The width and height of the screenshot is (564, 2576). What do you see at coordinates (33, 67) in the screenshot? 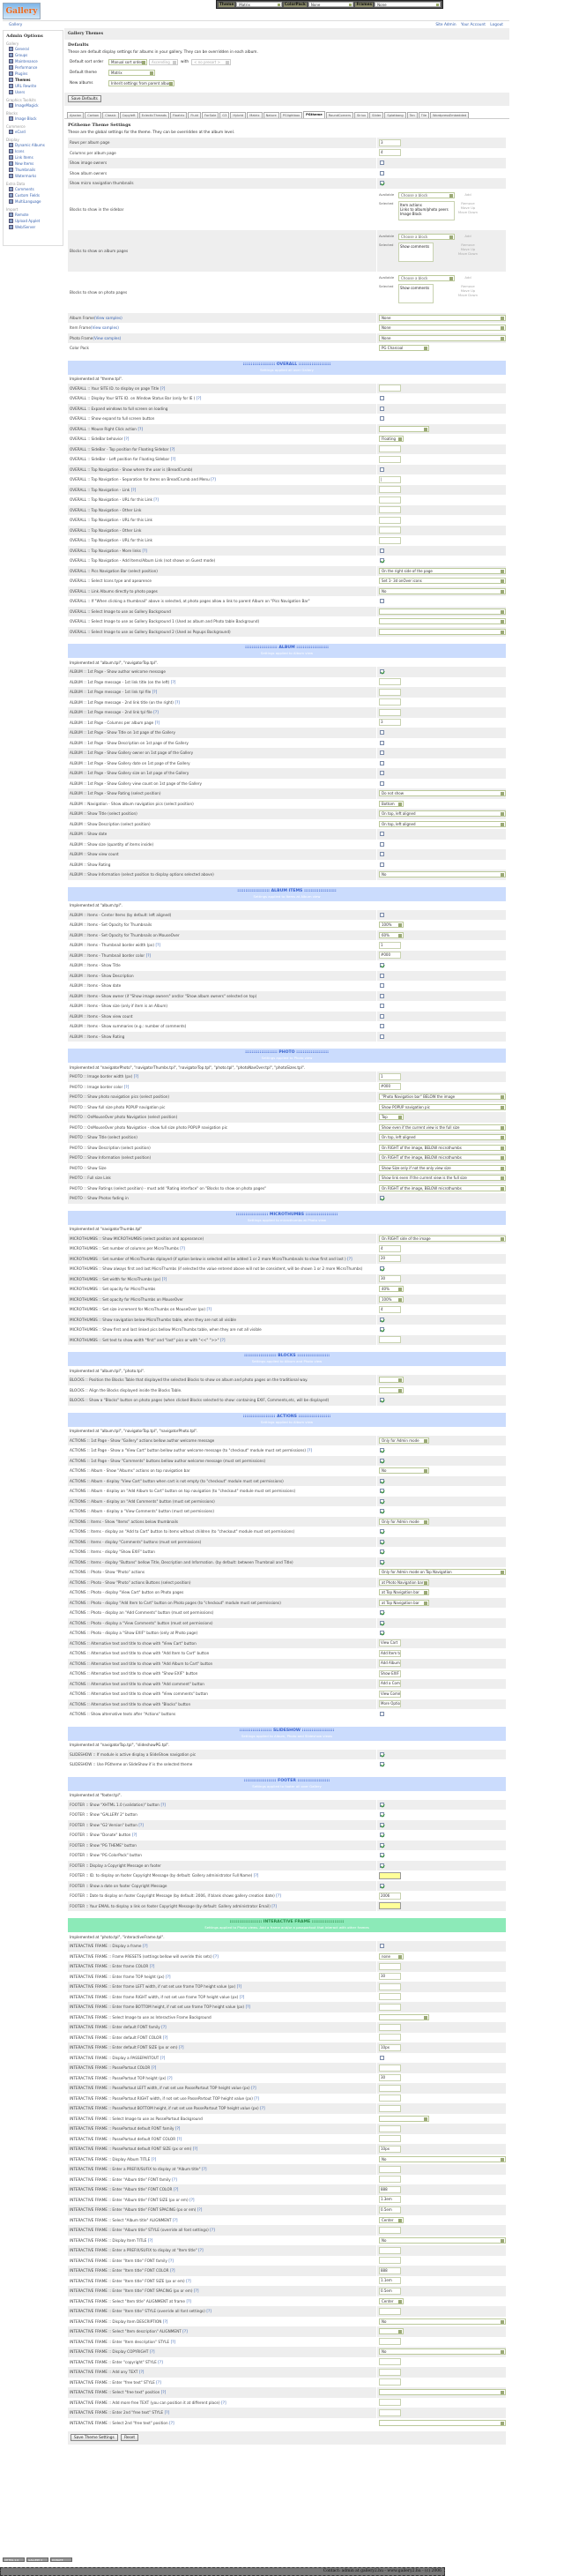
I see `sidebar-item-performance: Performance` at bounding box center [33, 67].